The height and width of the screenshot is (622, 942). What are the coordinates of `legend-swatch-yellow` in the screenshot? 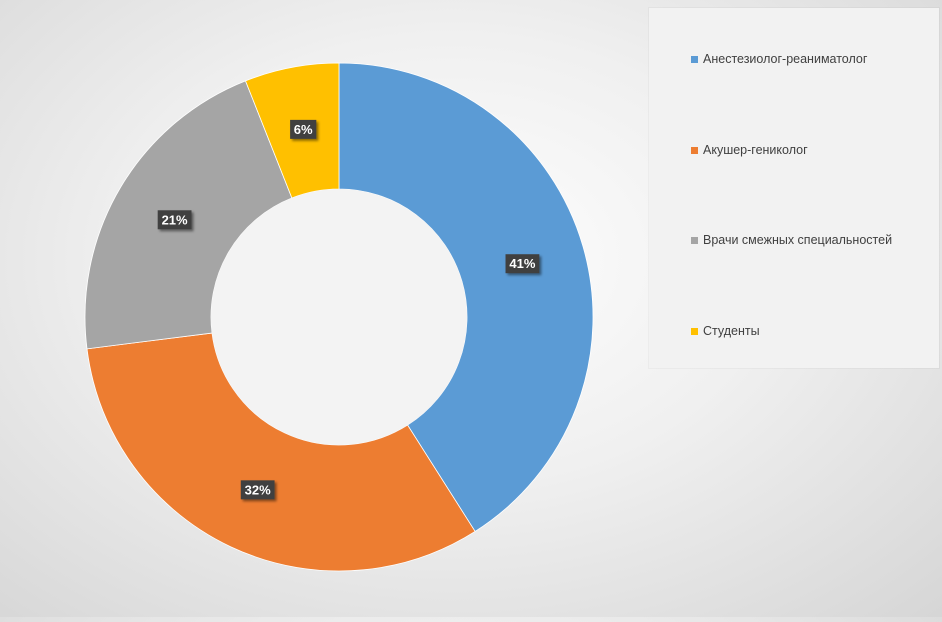 It's located at (694, 331).